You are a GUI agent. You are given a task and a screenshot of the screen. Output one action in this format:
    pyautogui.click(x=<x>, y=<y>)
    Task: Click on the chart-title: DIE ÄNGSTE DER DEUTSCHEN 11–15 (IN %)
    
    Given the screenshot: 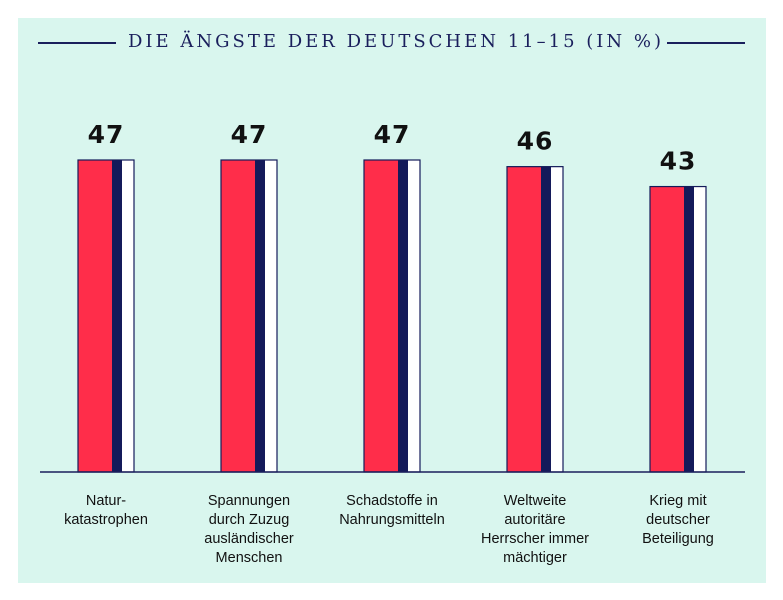 What is the action you would take?
    pyautogui.click(x=396, y=41)
    